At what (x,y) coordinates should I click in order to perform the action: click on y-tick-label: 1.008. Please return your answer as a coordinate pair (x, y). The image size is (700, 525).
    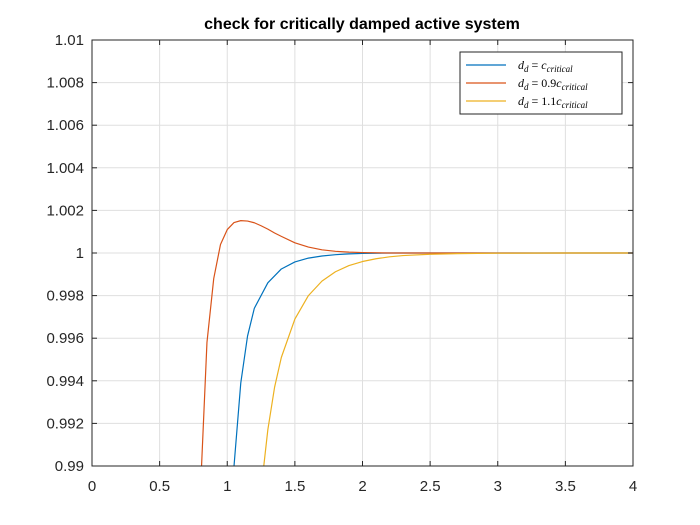
    Looking at the image, I should click on (65, 83).